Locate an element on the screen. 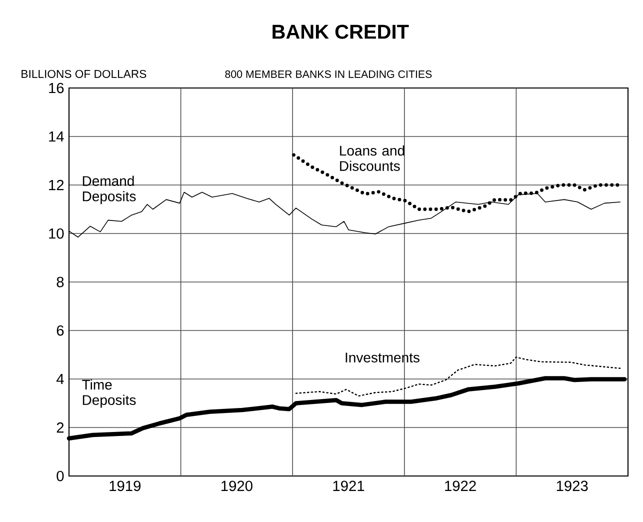 The height and width of the screenshot is (522, 643). x-tick-label: 1919 is located at coordinates (125, 486).